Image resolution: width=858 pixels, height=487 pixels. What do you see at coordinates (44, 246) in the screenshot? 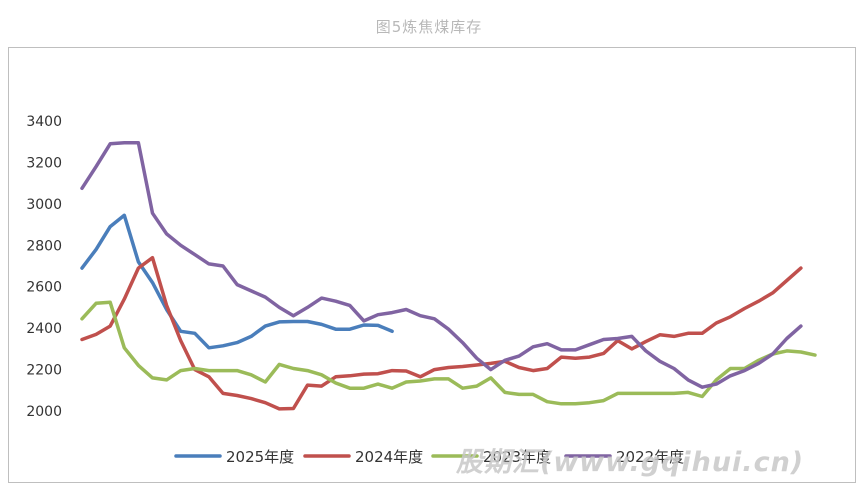
I see `y-tick-label: 2800` at bounding box center [44, 246].